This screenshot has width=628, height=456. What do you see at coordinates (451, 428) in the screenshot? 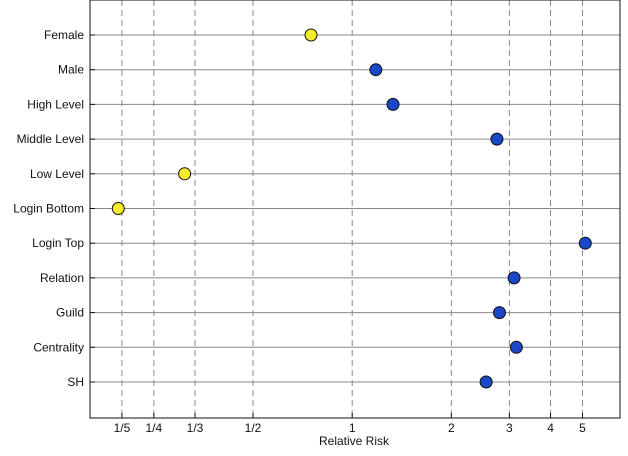
I see `tick-label-x-5: 2` at bounding box center [451, 428].